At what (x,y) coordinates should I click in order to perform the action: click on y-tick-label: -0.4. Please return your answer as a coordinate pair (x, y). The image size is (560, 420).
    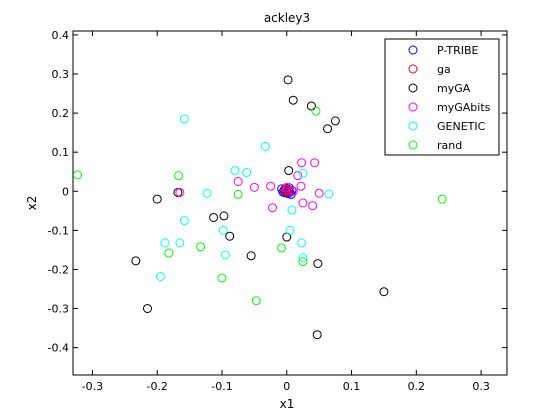
    Looking at the image, I should click on (58, 348).